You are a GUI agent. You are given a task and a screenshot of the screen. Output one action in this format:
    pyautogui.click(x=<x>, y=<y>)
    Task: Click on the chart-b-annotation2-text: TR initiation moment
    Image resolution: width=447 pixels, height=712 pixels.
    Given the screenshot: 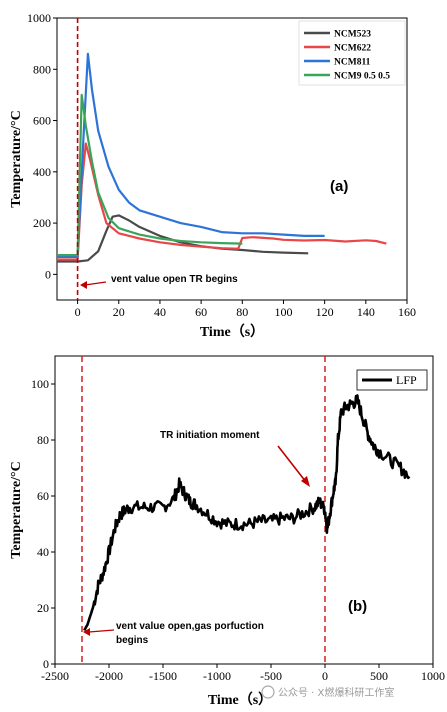 What is the action you would take?
    pyautogui.click(x=210, y=435)
    